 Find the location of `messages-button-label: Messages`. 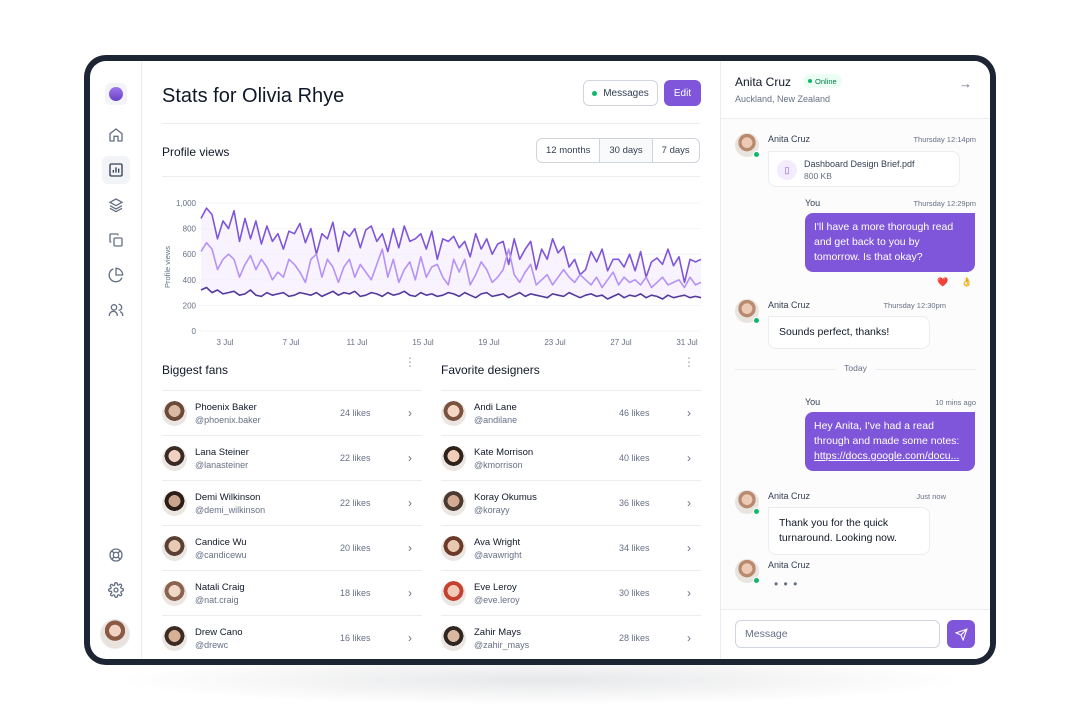

messages-button-label: Messages is located at coordinates (626, 93).